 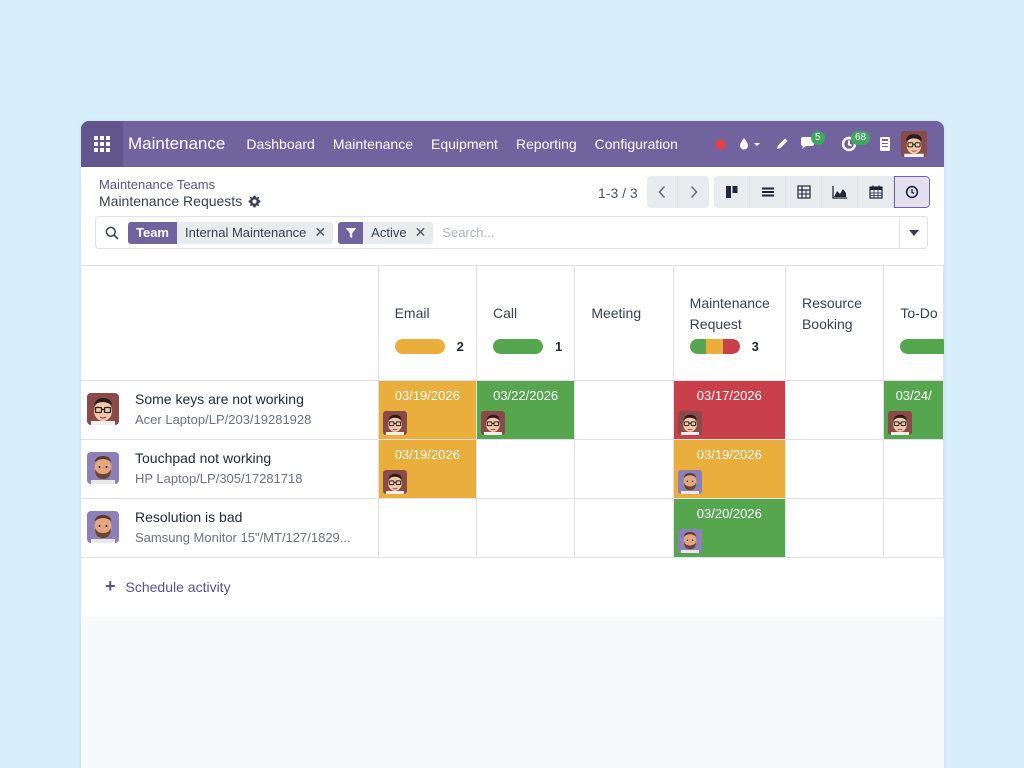 What do you see at coordinates (102, 144) in the screenshot?
I see `apps-menu-icon` at bounding box center [102, 144].